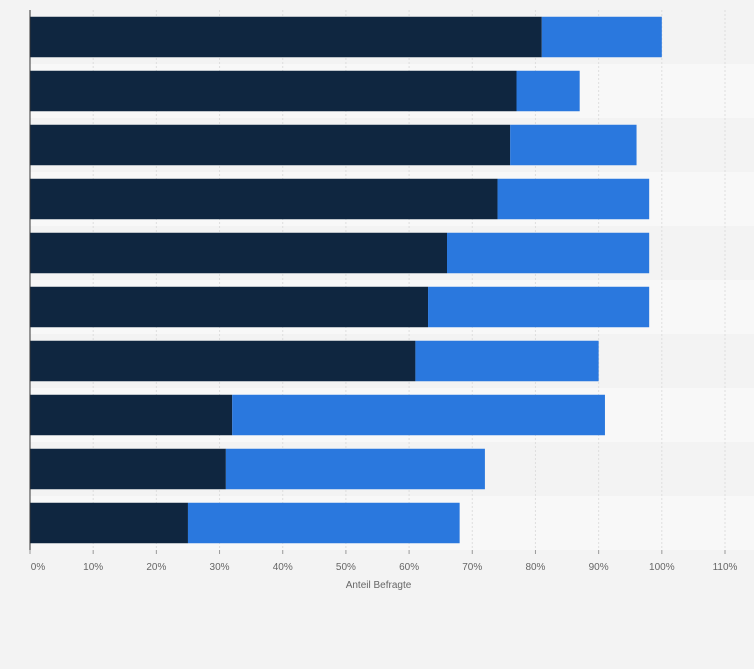  What do you see at coordinates (156, 567) in the screenshot?
I see `x-tick-label: 20%` at bounding box center [156, 567].